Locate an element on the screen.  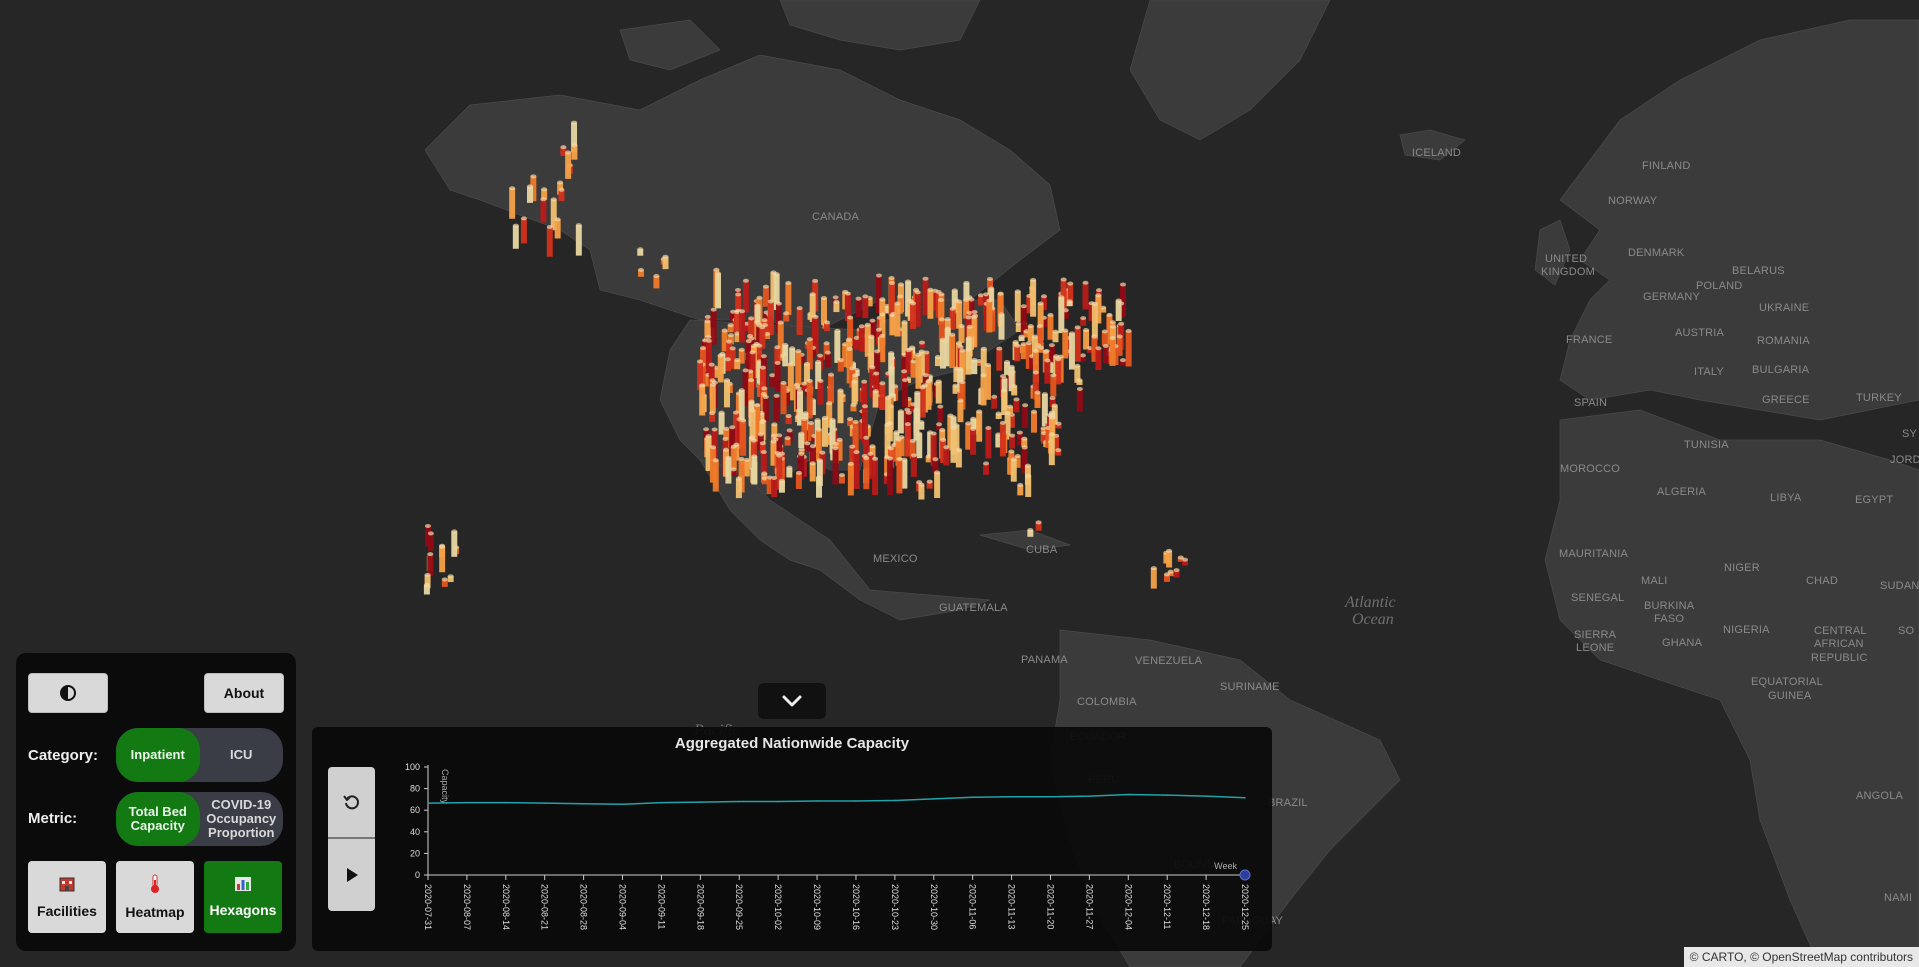
x-tick-label: 2020-09-18 is located at coordinates (700, 907).